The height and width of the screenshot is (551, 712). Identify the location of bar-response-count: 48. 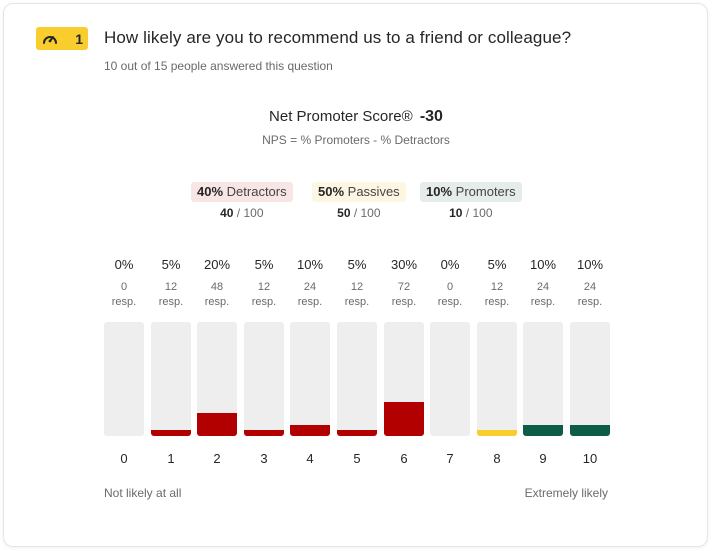
(217, 287).